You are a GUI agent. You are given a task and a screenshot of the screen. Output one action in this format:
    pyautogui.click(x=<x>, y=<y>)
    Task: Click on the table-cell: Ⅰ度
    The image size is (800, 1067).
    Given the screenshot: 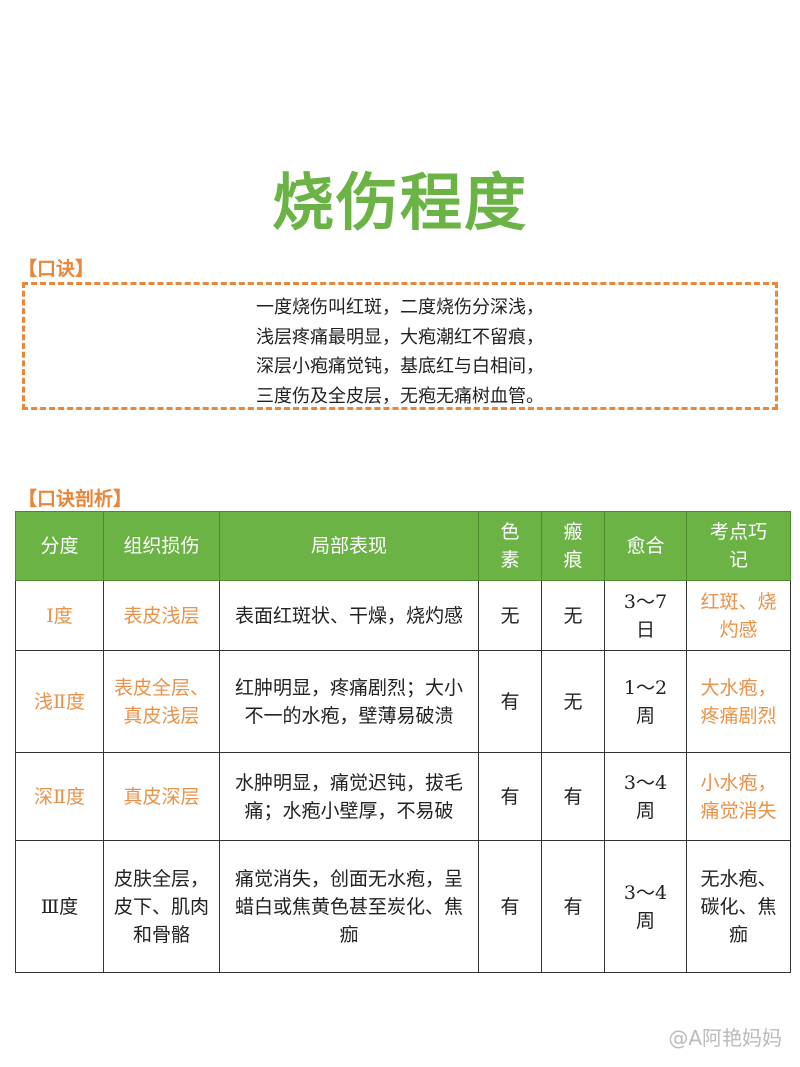 What is the action you would take?
    pyautogui.click(x=59, y=615)
    